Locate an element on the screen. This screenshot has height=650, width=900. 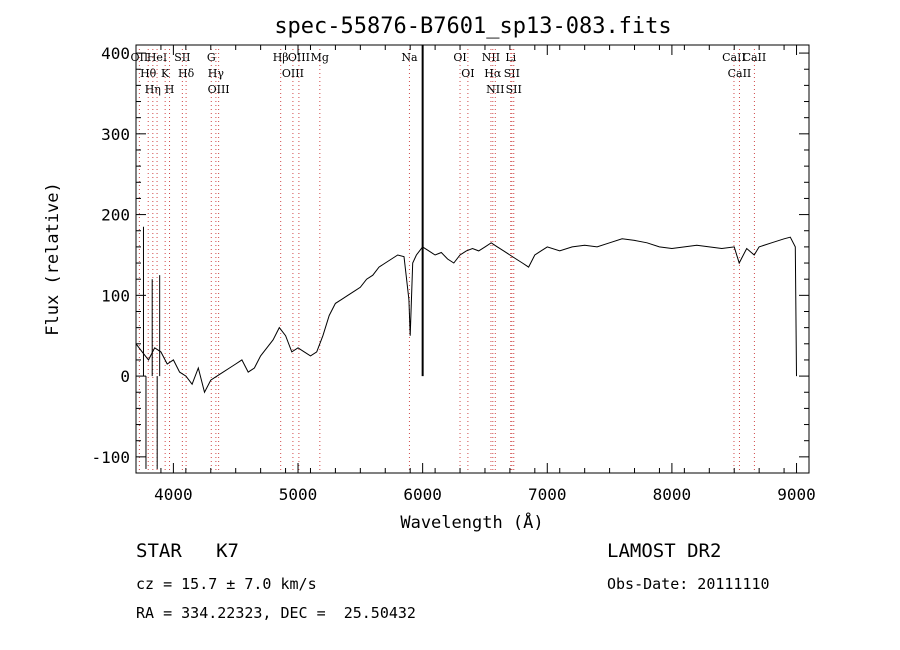
object-class-text: STAR K7 is located at coordinates (187, 551).